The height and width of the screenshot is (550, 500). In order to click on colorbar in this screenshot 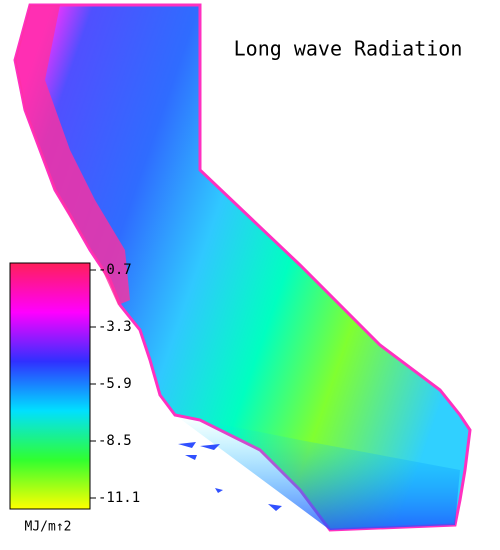, I will do `click(50, 386)`.